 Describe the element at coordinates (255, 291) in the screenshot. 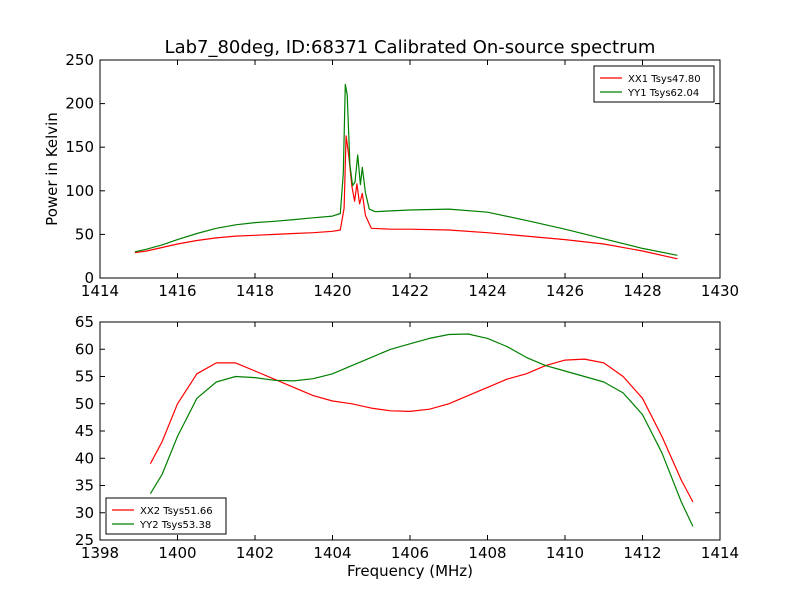

I see `x-tick-label: 1418` at that location.